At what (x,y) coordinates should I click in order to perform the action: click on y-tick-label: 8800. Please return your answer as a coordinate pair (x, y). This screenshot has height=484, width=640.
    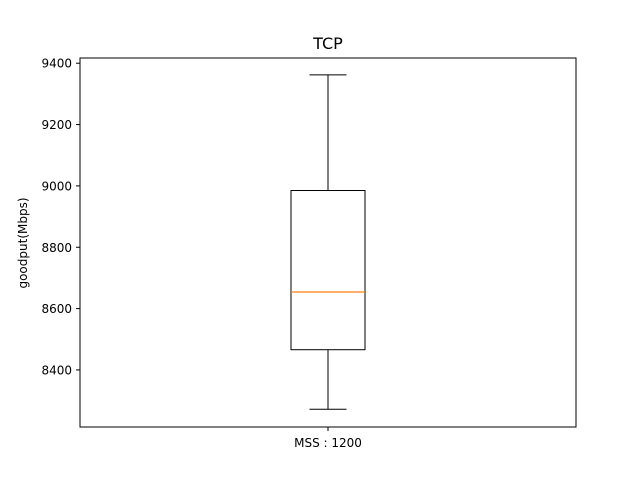
    Looking at the image, I should click on (56, 248).